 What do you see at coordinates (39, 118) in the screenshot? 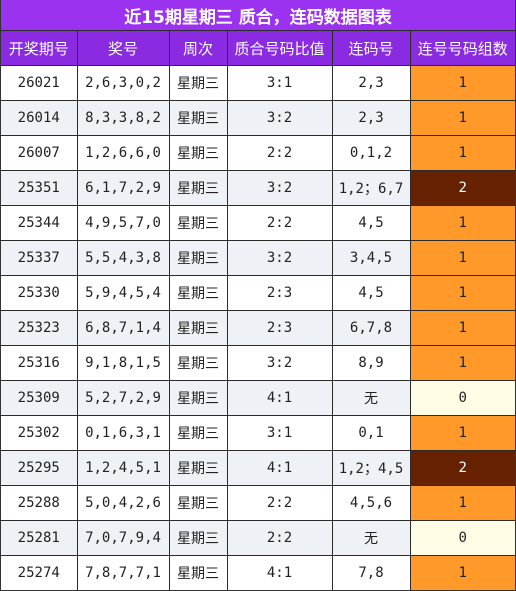
I see `cell-issue: 26014` at bounding box center [39, 118].